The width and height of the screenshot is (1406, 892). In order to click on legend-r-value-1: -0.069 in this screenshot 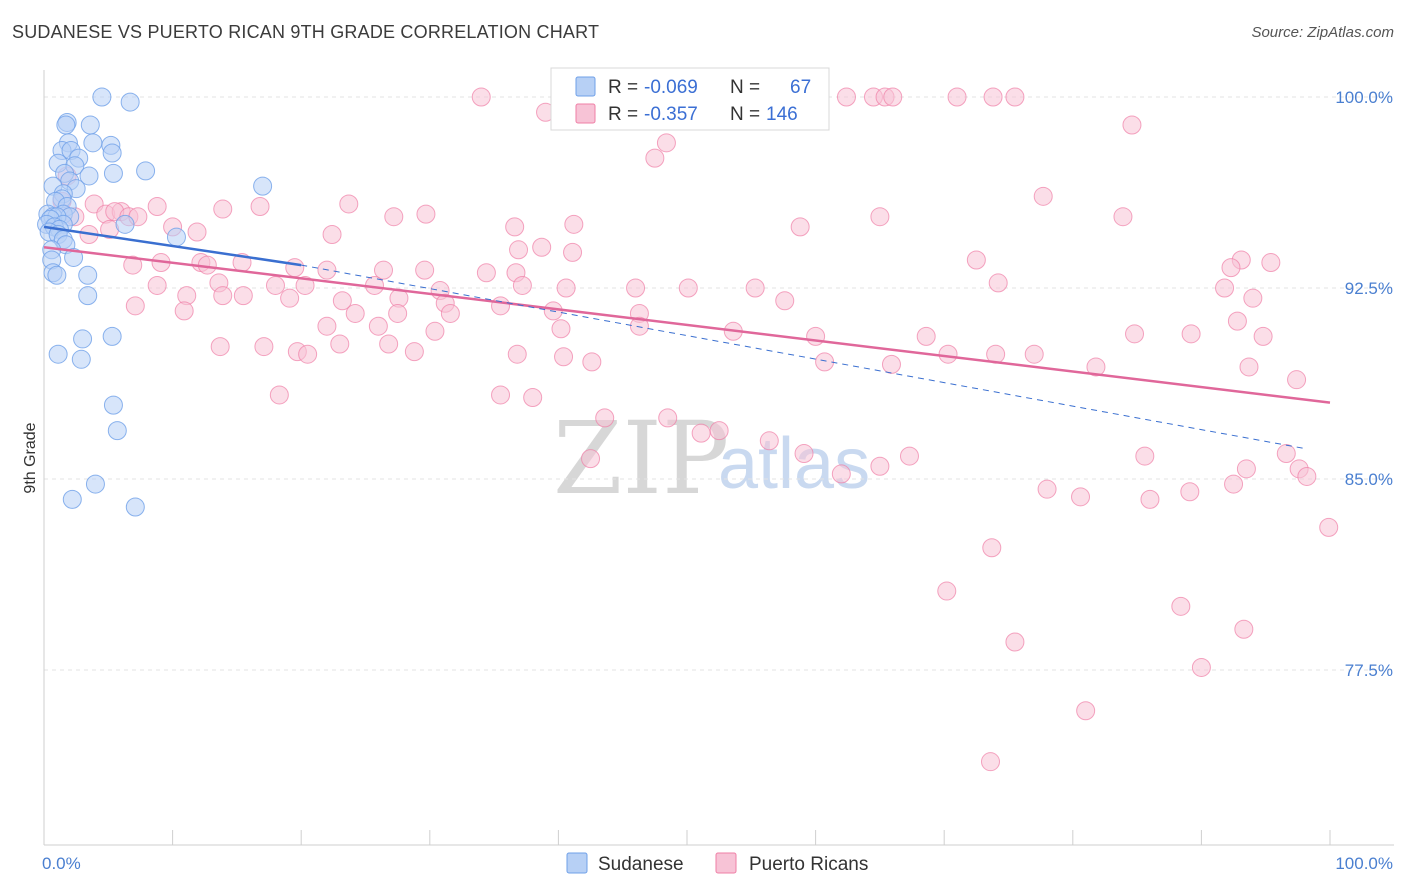, I will do `click(671, 87)`.